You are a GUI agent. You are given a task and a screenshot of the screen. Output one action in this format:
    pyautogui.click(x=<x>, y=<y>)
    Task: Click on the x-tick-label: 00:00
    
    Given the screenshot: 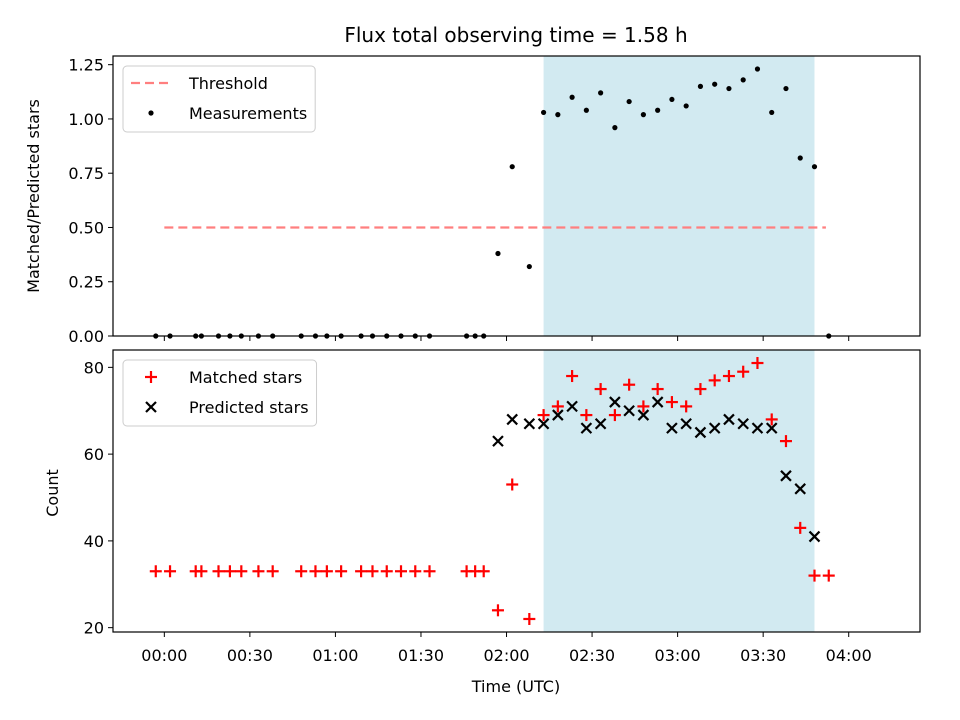 What is the action you would take?
    pyautogui.click(x=164, y=655)
    